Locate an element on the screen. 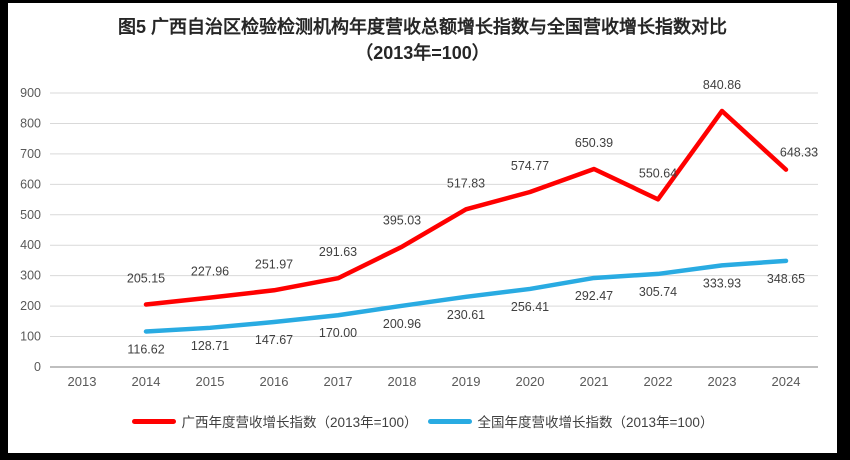 The image size is (850, 460). legend-item-guangxi: 广西年度营收增长指数（2013年=100） is located at coordinates (274, 421).